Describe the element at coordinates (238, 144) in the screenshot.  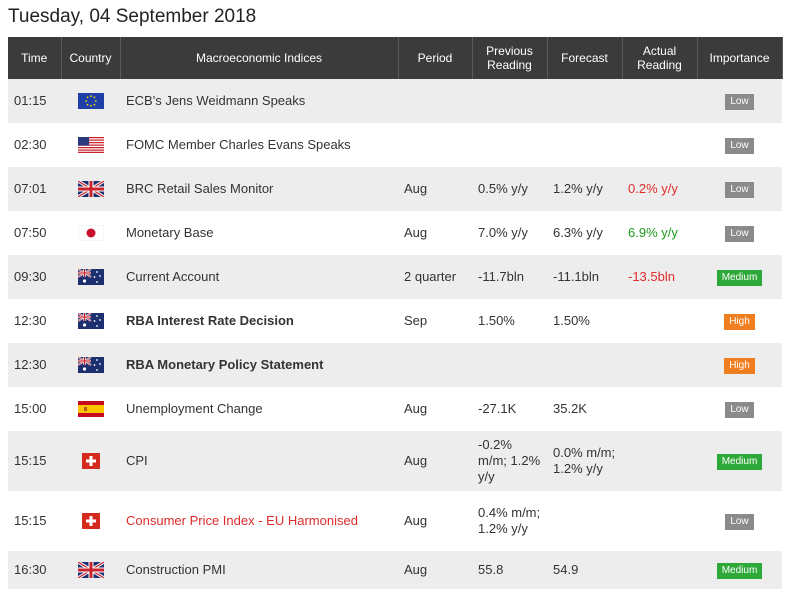
I see `index-name: FOMC Member Charles Evans Speaks` at that location.